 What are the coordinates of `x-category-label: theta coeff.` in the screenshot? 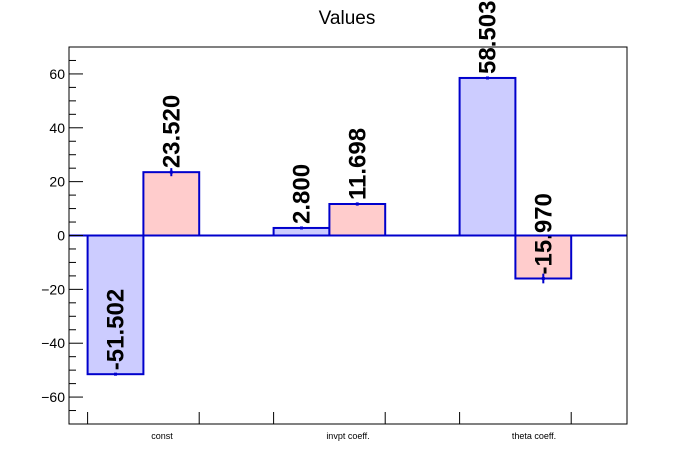 It's located at (534, 436).